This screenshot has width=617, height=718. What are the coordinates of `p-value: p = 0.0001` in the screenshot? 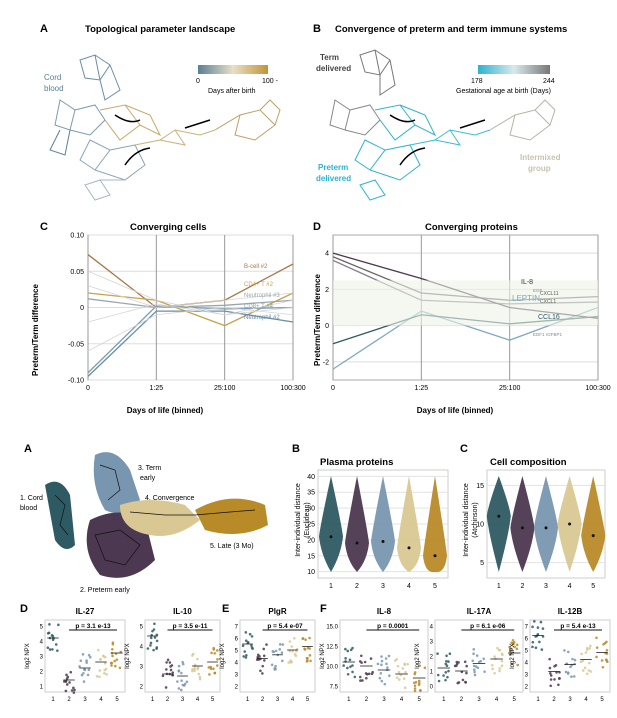 It's located at (393, 626).